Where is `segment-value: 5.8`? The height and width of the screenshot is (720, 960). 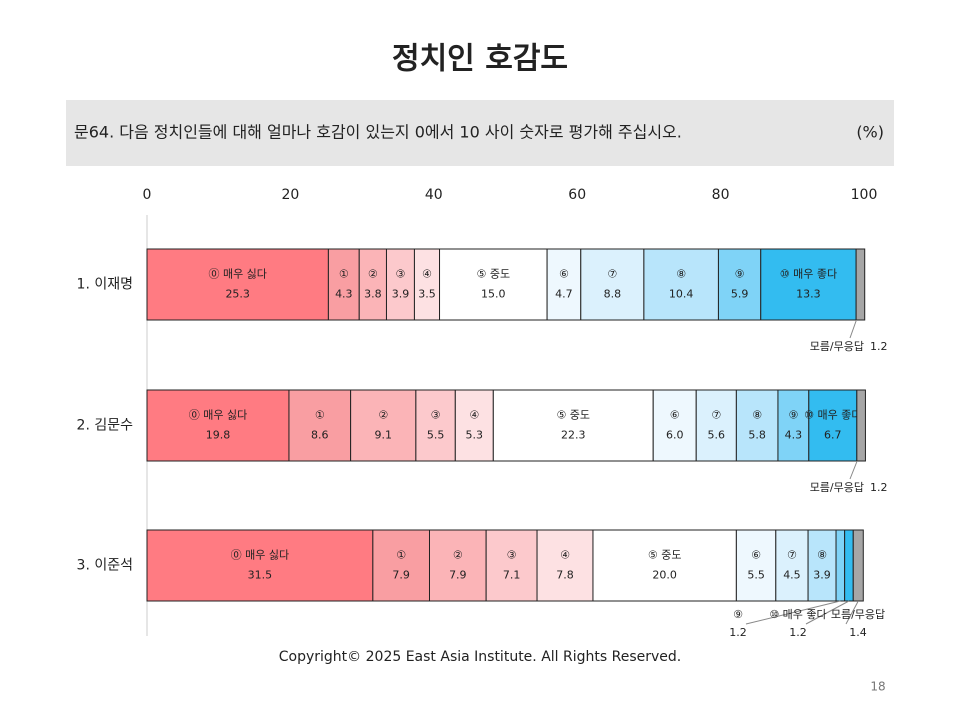 segment-value: 5.8 is located at coordinates (757, 435).